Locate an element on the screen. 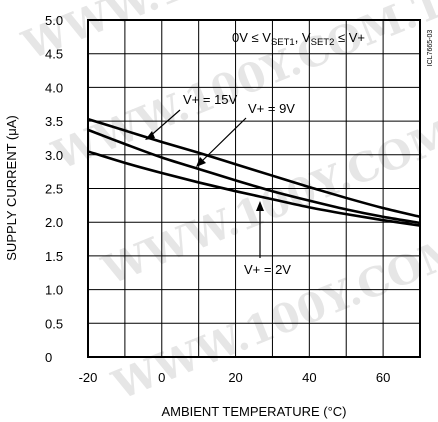 This screenshot has width=438, height=422. x-tick-label: -20 is located at coordinates (88, 377).